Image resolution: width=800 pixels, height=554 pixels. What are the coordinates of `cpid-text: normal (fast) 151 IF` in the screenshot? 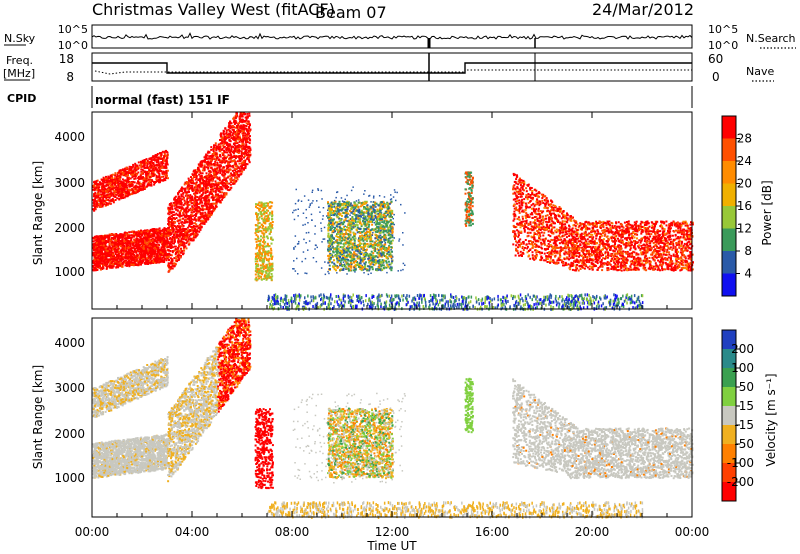 It's located at (162, 100).